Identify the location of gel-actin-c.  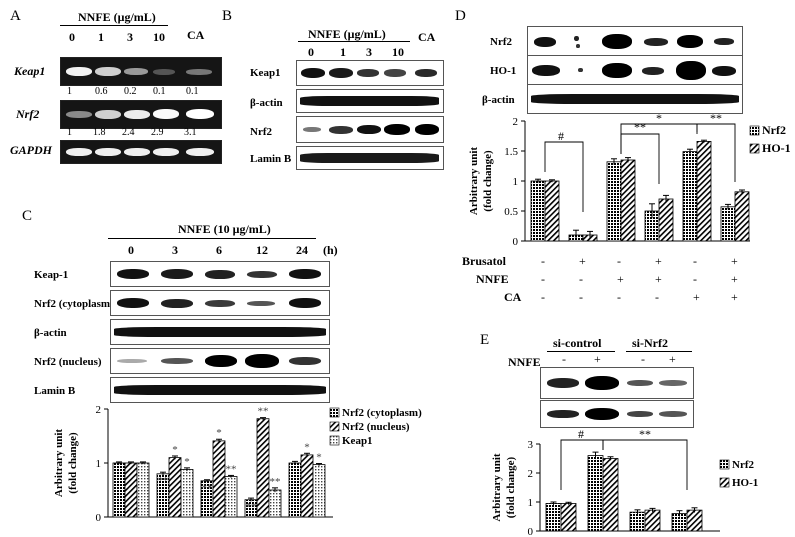
(220, 332).